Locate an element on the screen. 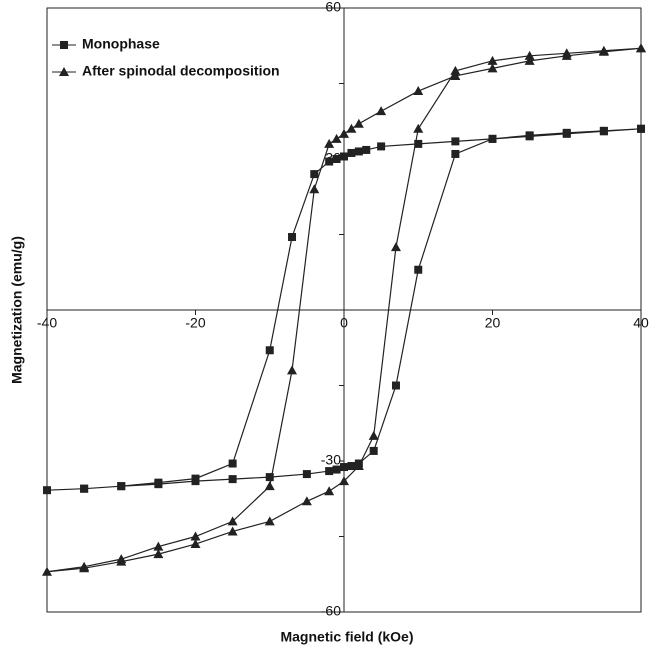 This screenshot has width=662, height=653. x-tick-label: -40 is located at coordinates (47, 323).